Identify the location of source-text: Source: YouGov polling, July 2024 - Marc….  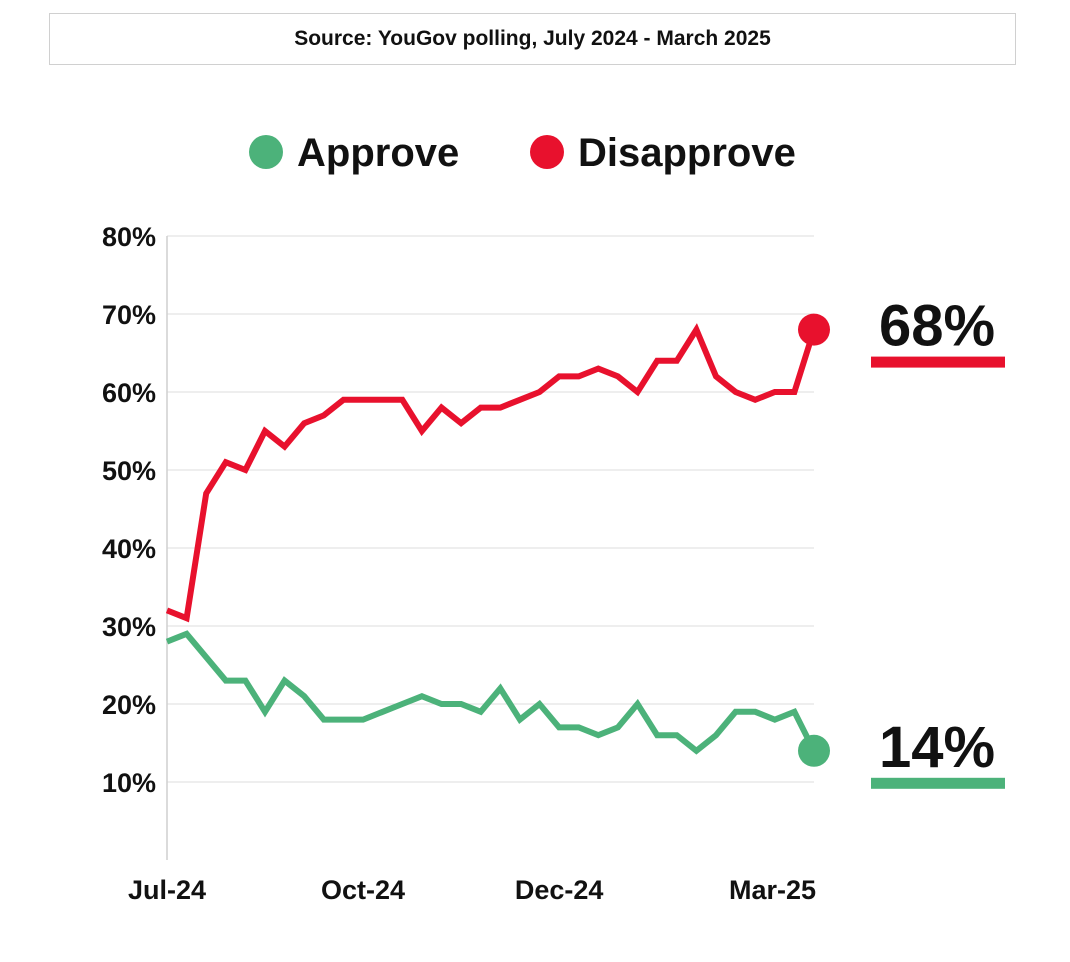
(532, 38).